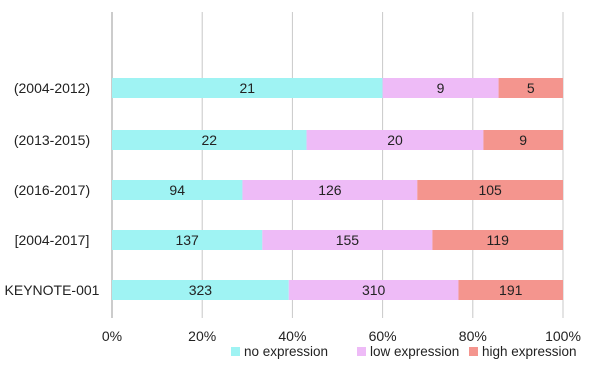  I want to click on x-tick-label: 20%, so click(202, 336).